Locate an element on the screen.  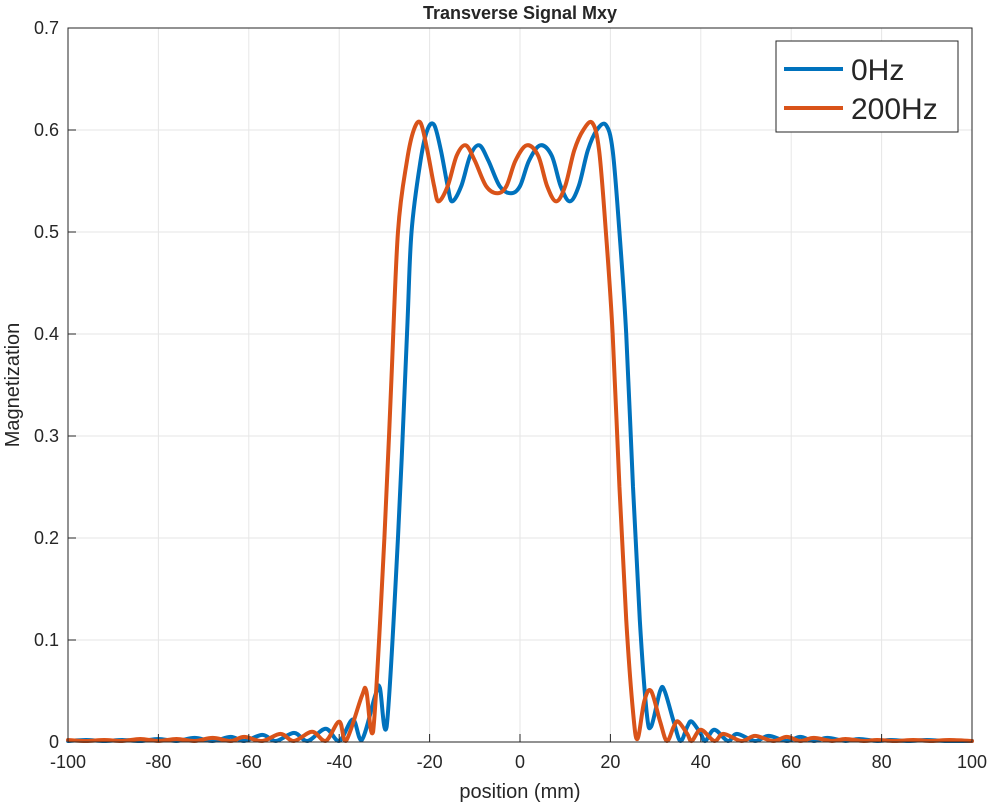
legend: 0Hz 200Hz is located at coordinates (867, 86).